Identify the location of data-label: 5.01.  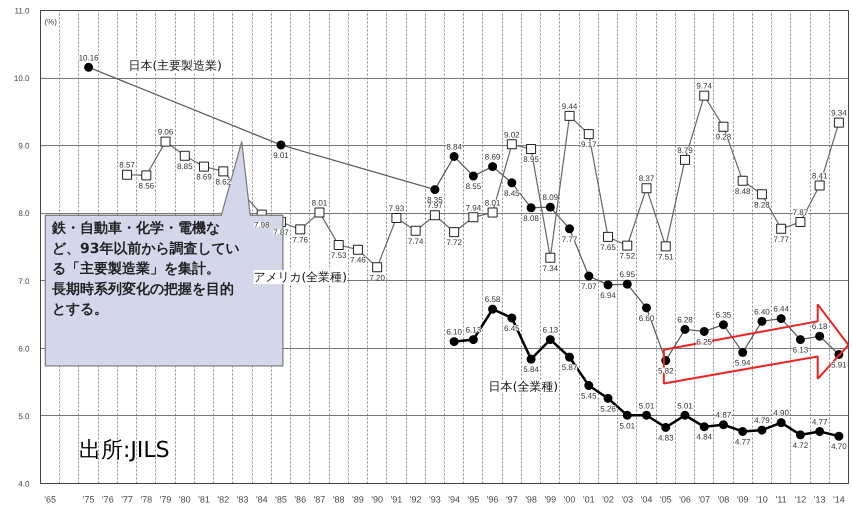
(646, 405).